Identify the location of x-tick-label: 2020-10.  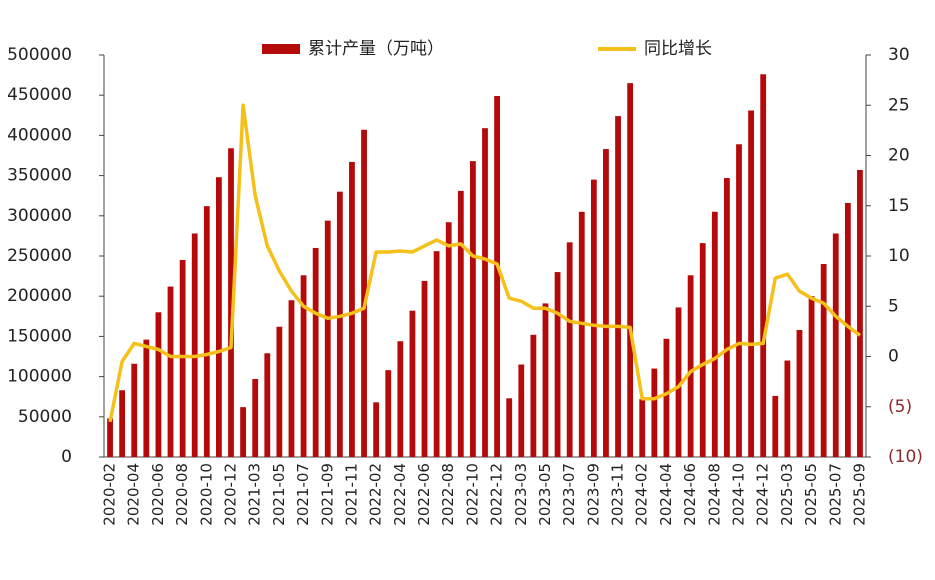
(206, 494).